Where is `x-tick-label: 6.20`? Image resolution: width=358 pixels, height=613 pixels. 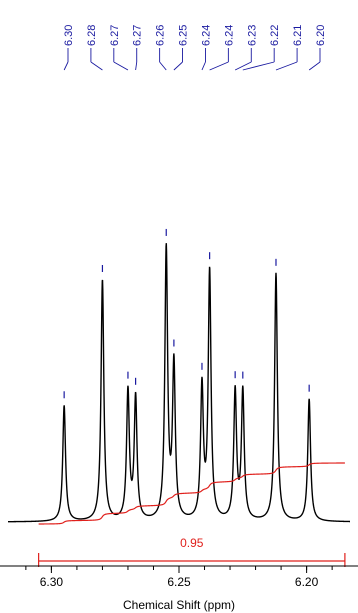 x-tick-label: 6.20 is located at coordinates (307, 582).